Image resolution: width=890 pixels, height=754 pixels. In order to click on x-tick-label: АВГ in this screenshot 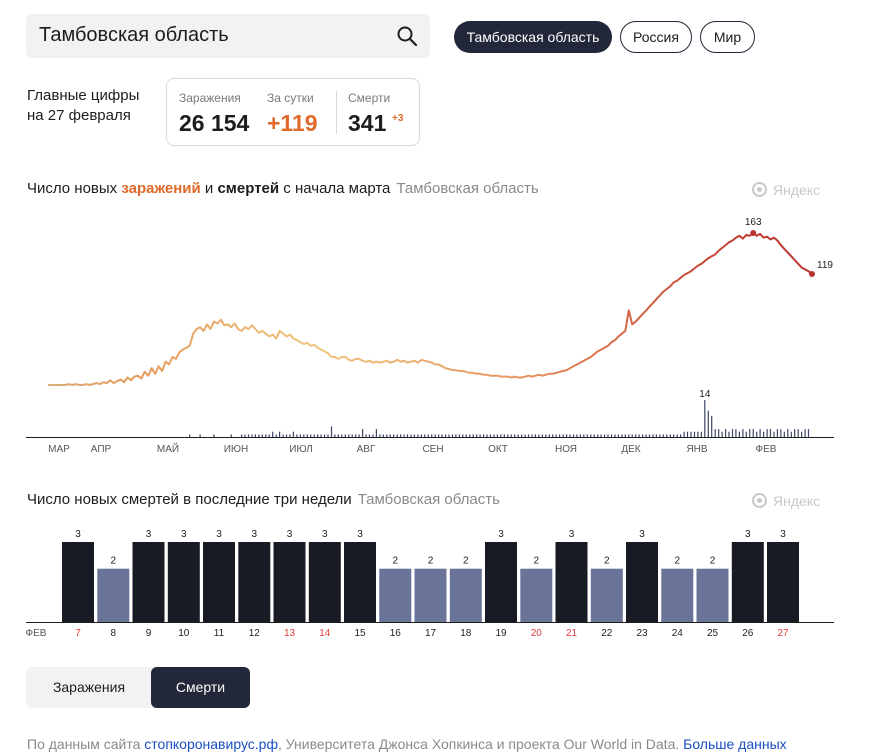, I will do `click(366, 449)`.